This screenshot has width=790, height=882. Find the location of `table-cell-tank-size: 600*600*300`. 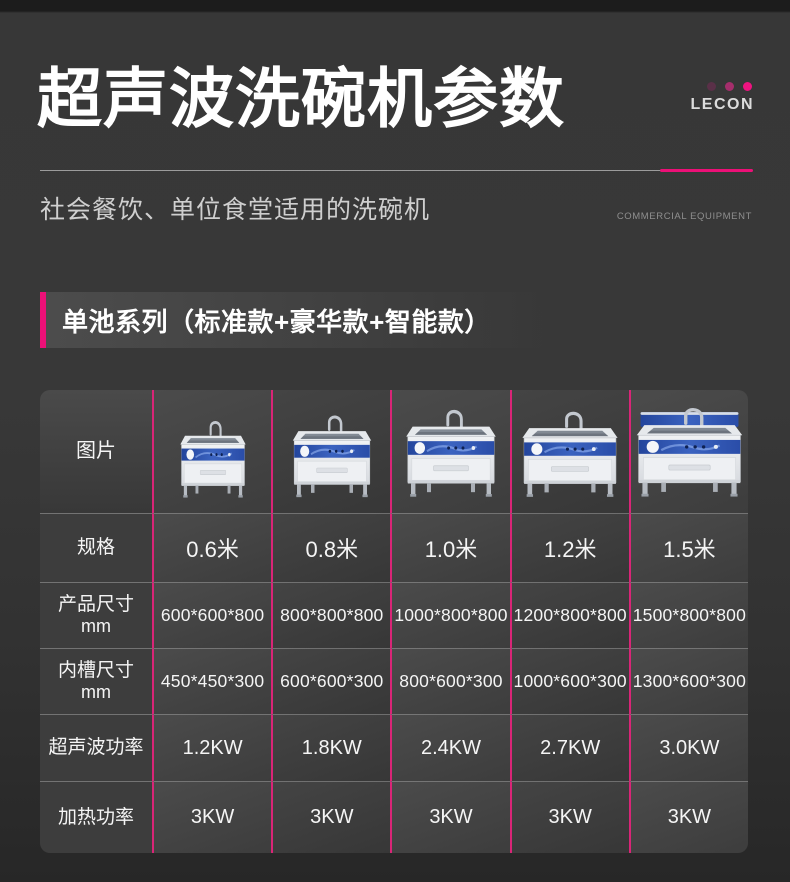

table-cell-tank-size: 600*600*300 is located at coordinates (331, 681).